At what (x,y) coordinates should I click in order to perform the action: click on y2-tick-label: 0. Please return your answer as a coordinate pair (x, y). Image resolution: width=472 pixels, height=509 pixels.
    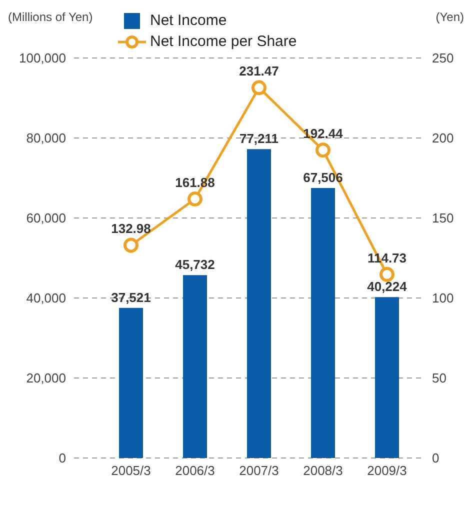
    Looking at the image, I should click on (436, 458).